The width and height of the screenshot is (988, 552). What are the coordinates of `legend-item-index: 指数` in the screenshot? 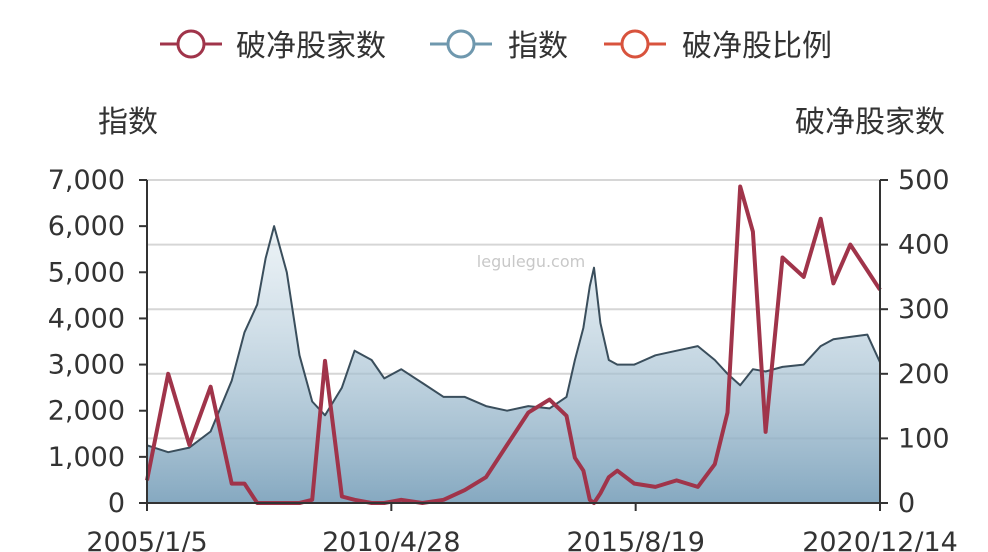 It's located at (499, 46).